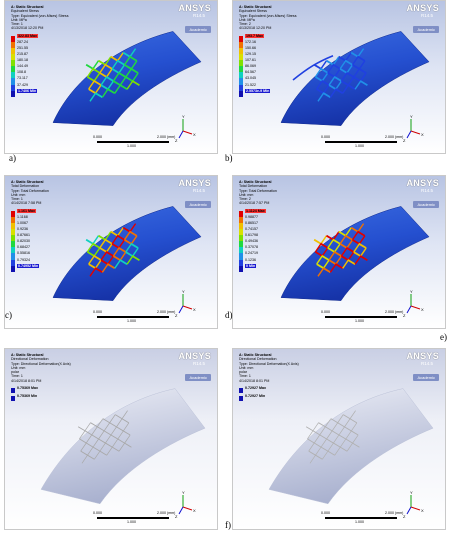 Image resolution: width=451 pixels, height=545 pixels. Describe the element at coordinates (183, 116) in the screenshot. I see `axis-y-label: Y` at that location.